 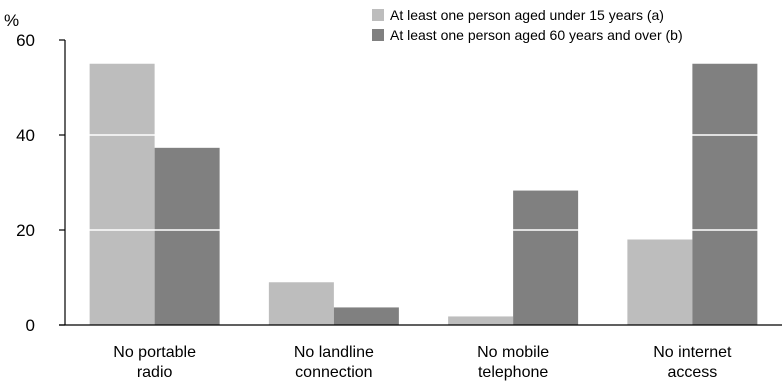 What do you see at coordinates (25, 135) in the screenshot?
I see `y-tick-label-40: 40` at bounding box center [25, 135].